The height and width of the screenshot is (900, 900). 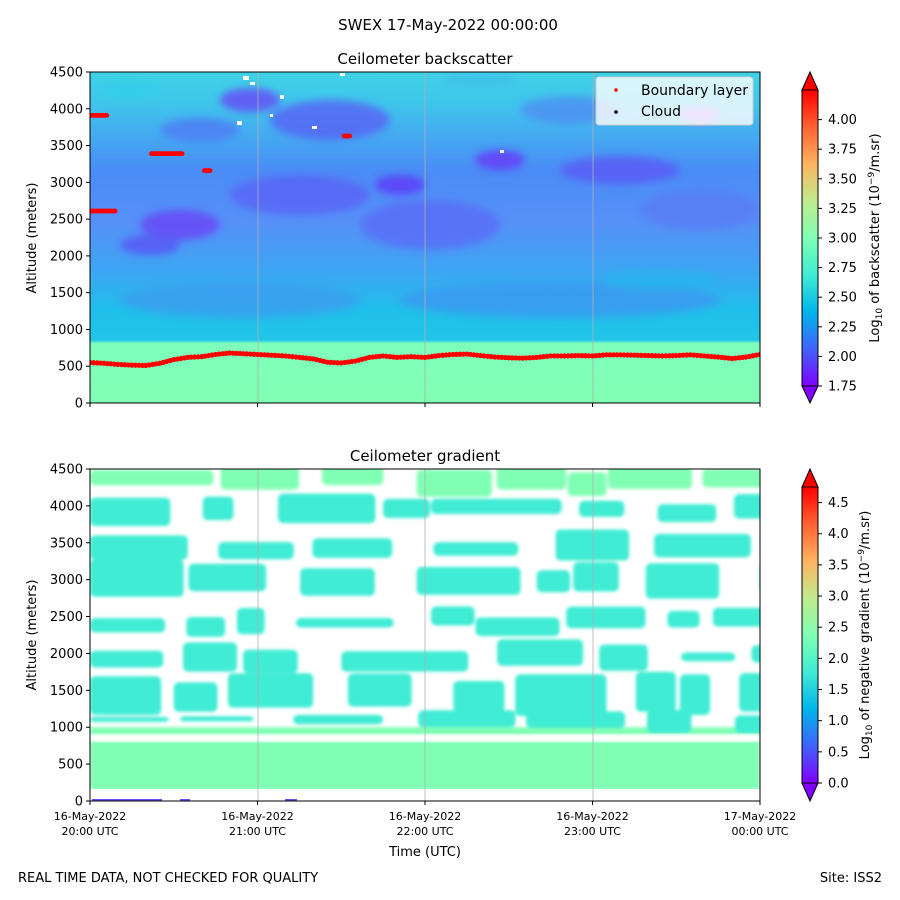 I want to click on colorbar-tick-label: 4.5, so click(x=838, y=503).